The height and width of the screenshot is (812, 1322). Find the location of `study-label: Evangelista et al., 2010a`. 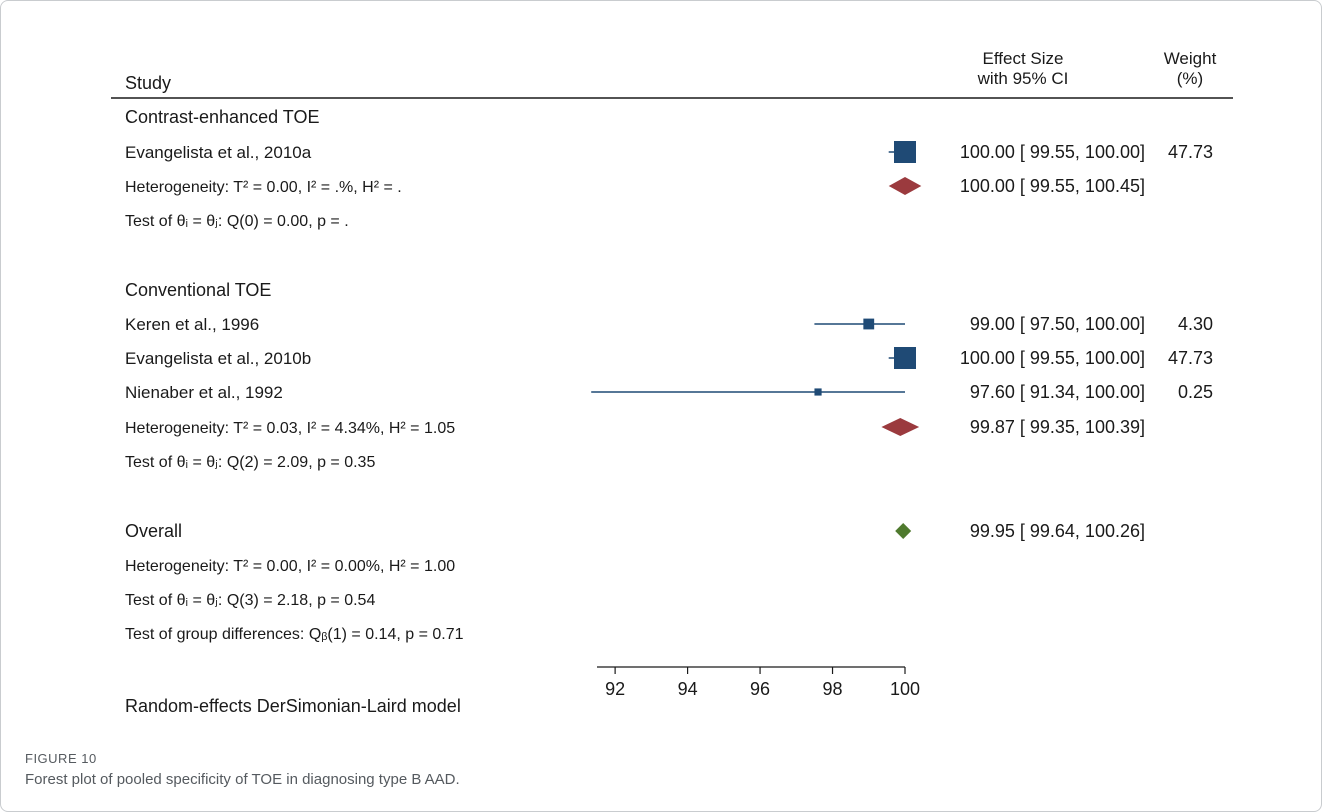

study-label: Evangelista et al., 2010a is located at coordinates (218, 152).